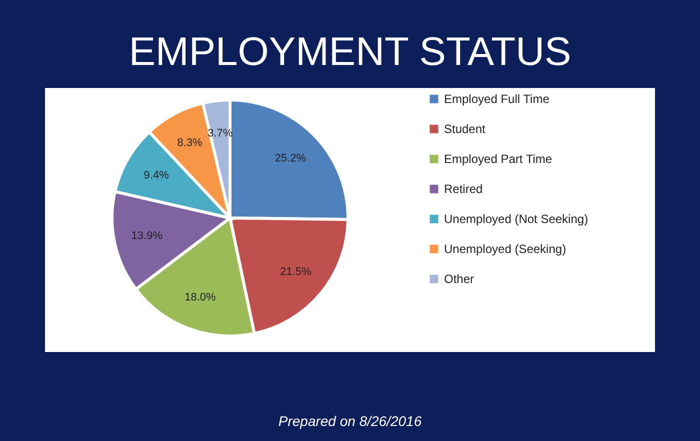  Describe the element at coordinates (157, 176) in the screenshot. I see `data-label: 9.4%` at that location.